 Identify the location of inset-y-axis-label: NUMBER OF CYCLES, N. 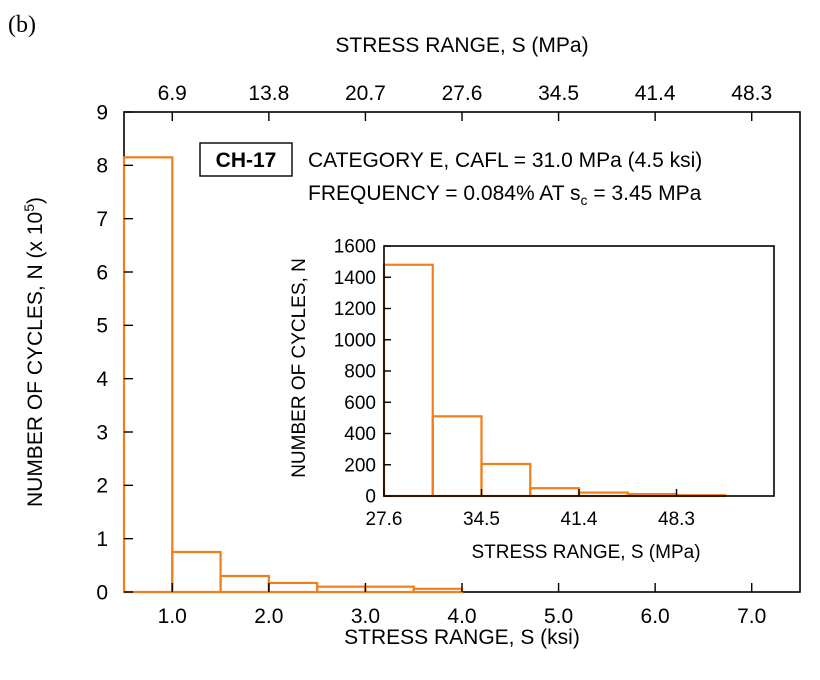
(299, 368).